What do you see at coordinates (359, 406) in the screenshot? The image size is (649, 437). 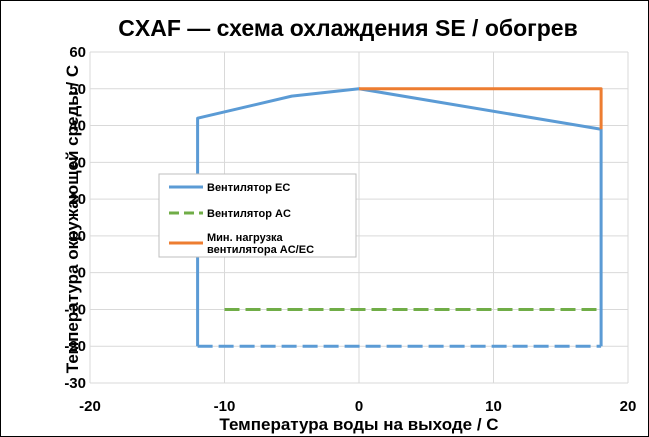 I see `x-tick-label: 0` at bounding box center [359, 406].